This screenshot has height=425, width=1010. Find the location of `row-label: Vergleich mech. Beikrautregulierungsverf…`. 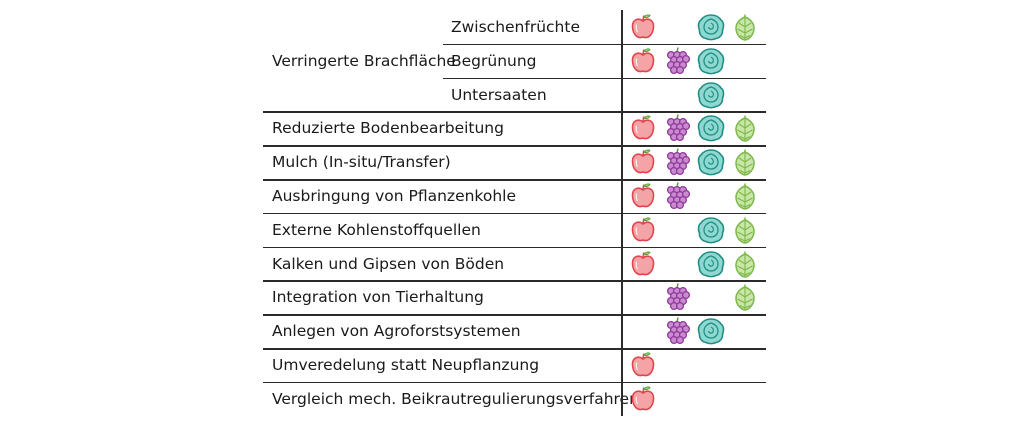

row-label: Vergleich mech. Beikrautregulierungsverf… is located at coordinates (455, 398).